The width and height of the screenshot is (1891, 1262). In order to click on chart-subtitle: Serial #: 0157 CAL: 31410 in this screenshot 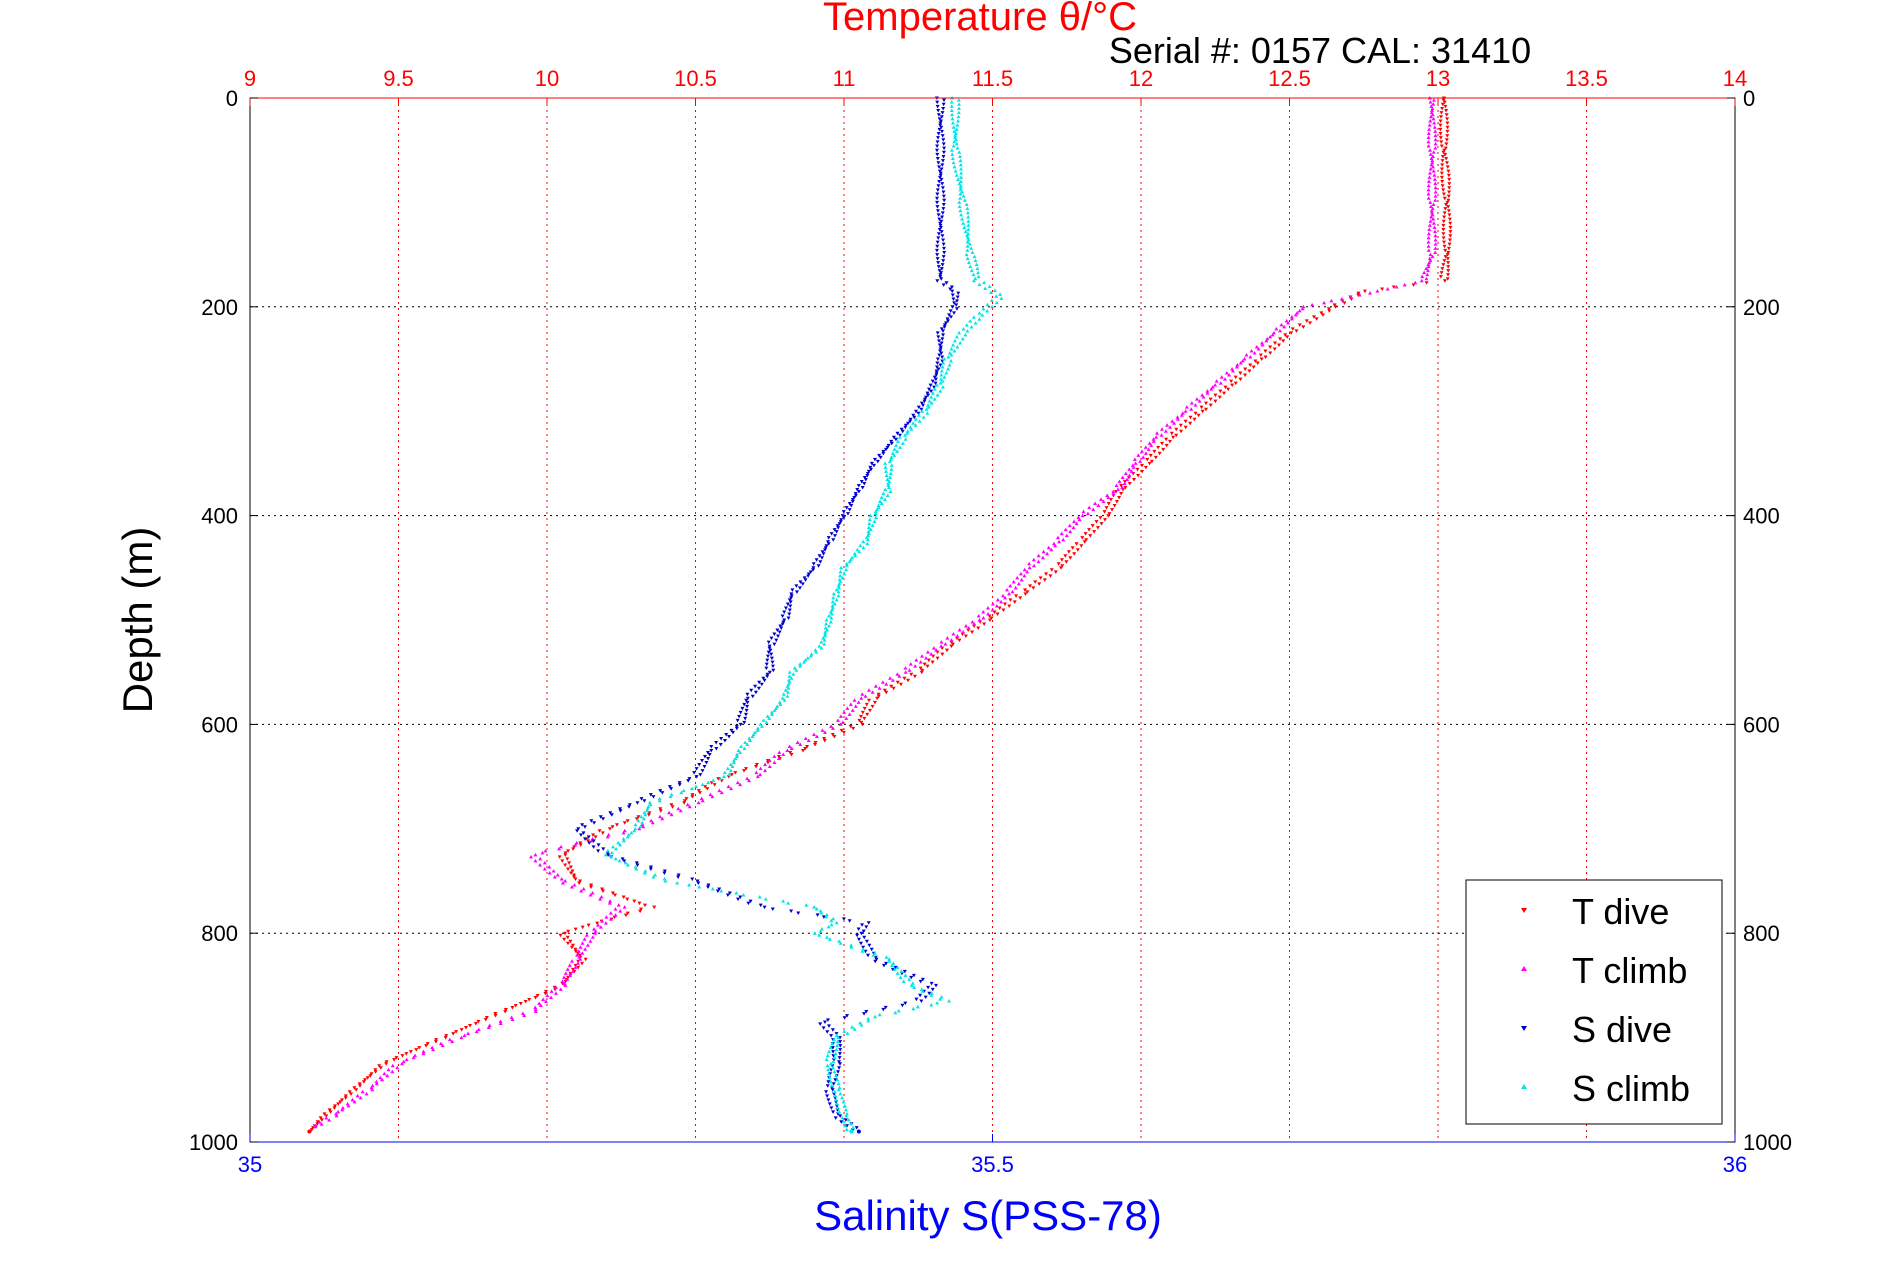, I will do `click(1320, 50)`.